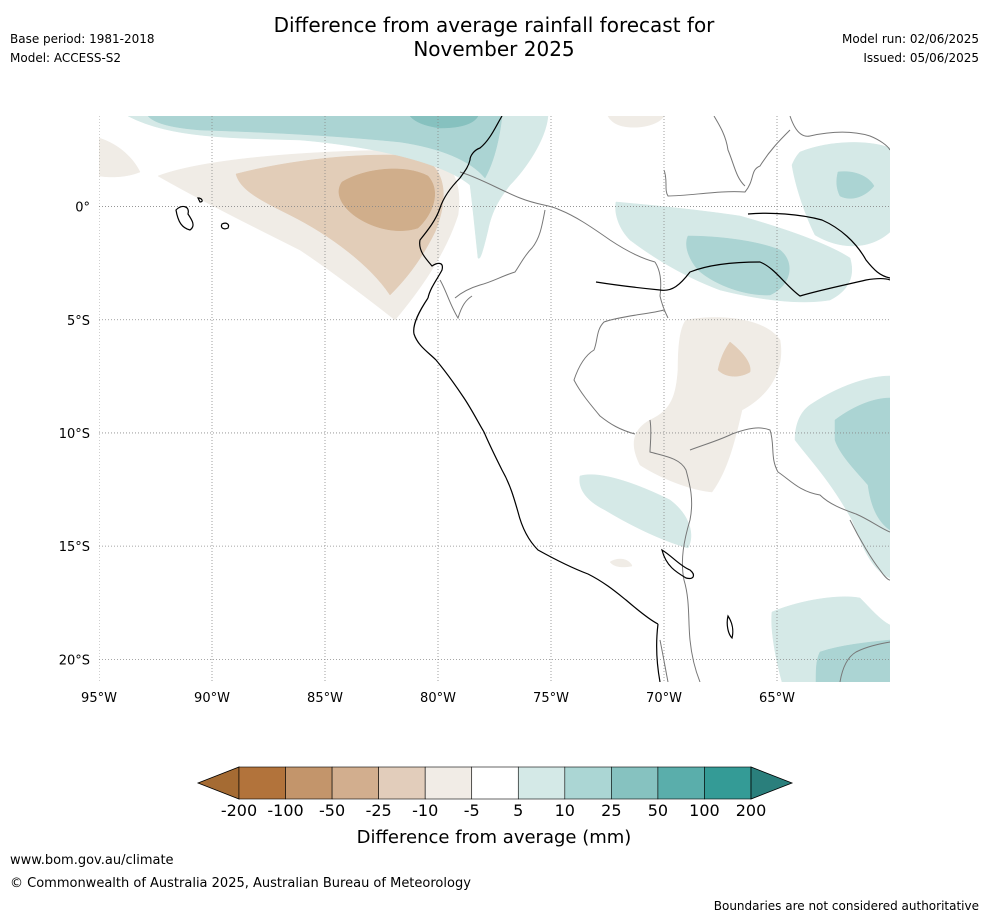  I want to click on wet-region-southeast-mid, so click(852, 660).